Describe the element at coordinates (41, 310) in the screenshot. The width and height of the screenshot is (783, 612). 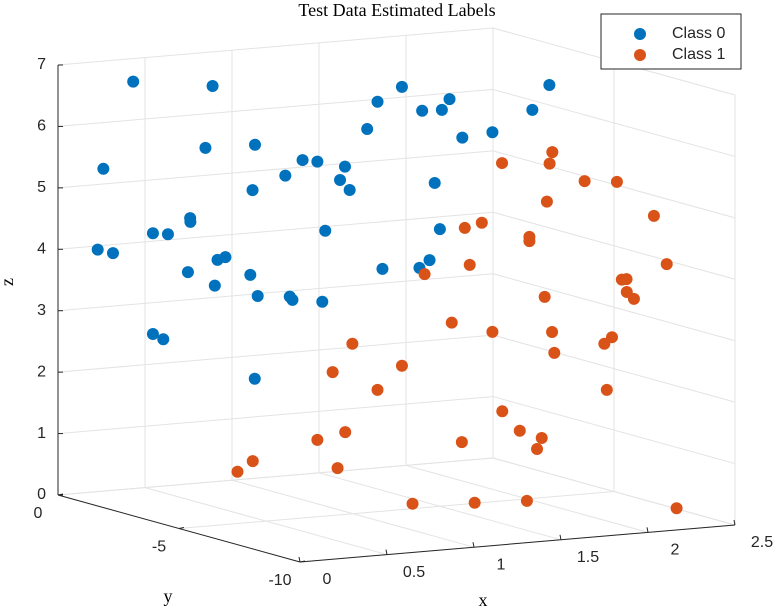
I see `z-tick-label: 3` at that location.